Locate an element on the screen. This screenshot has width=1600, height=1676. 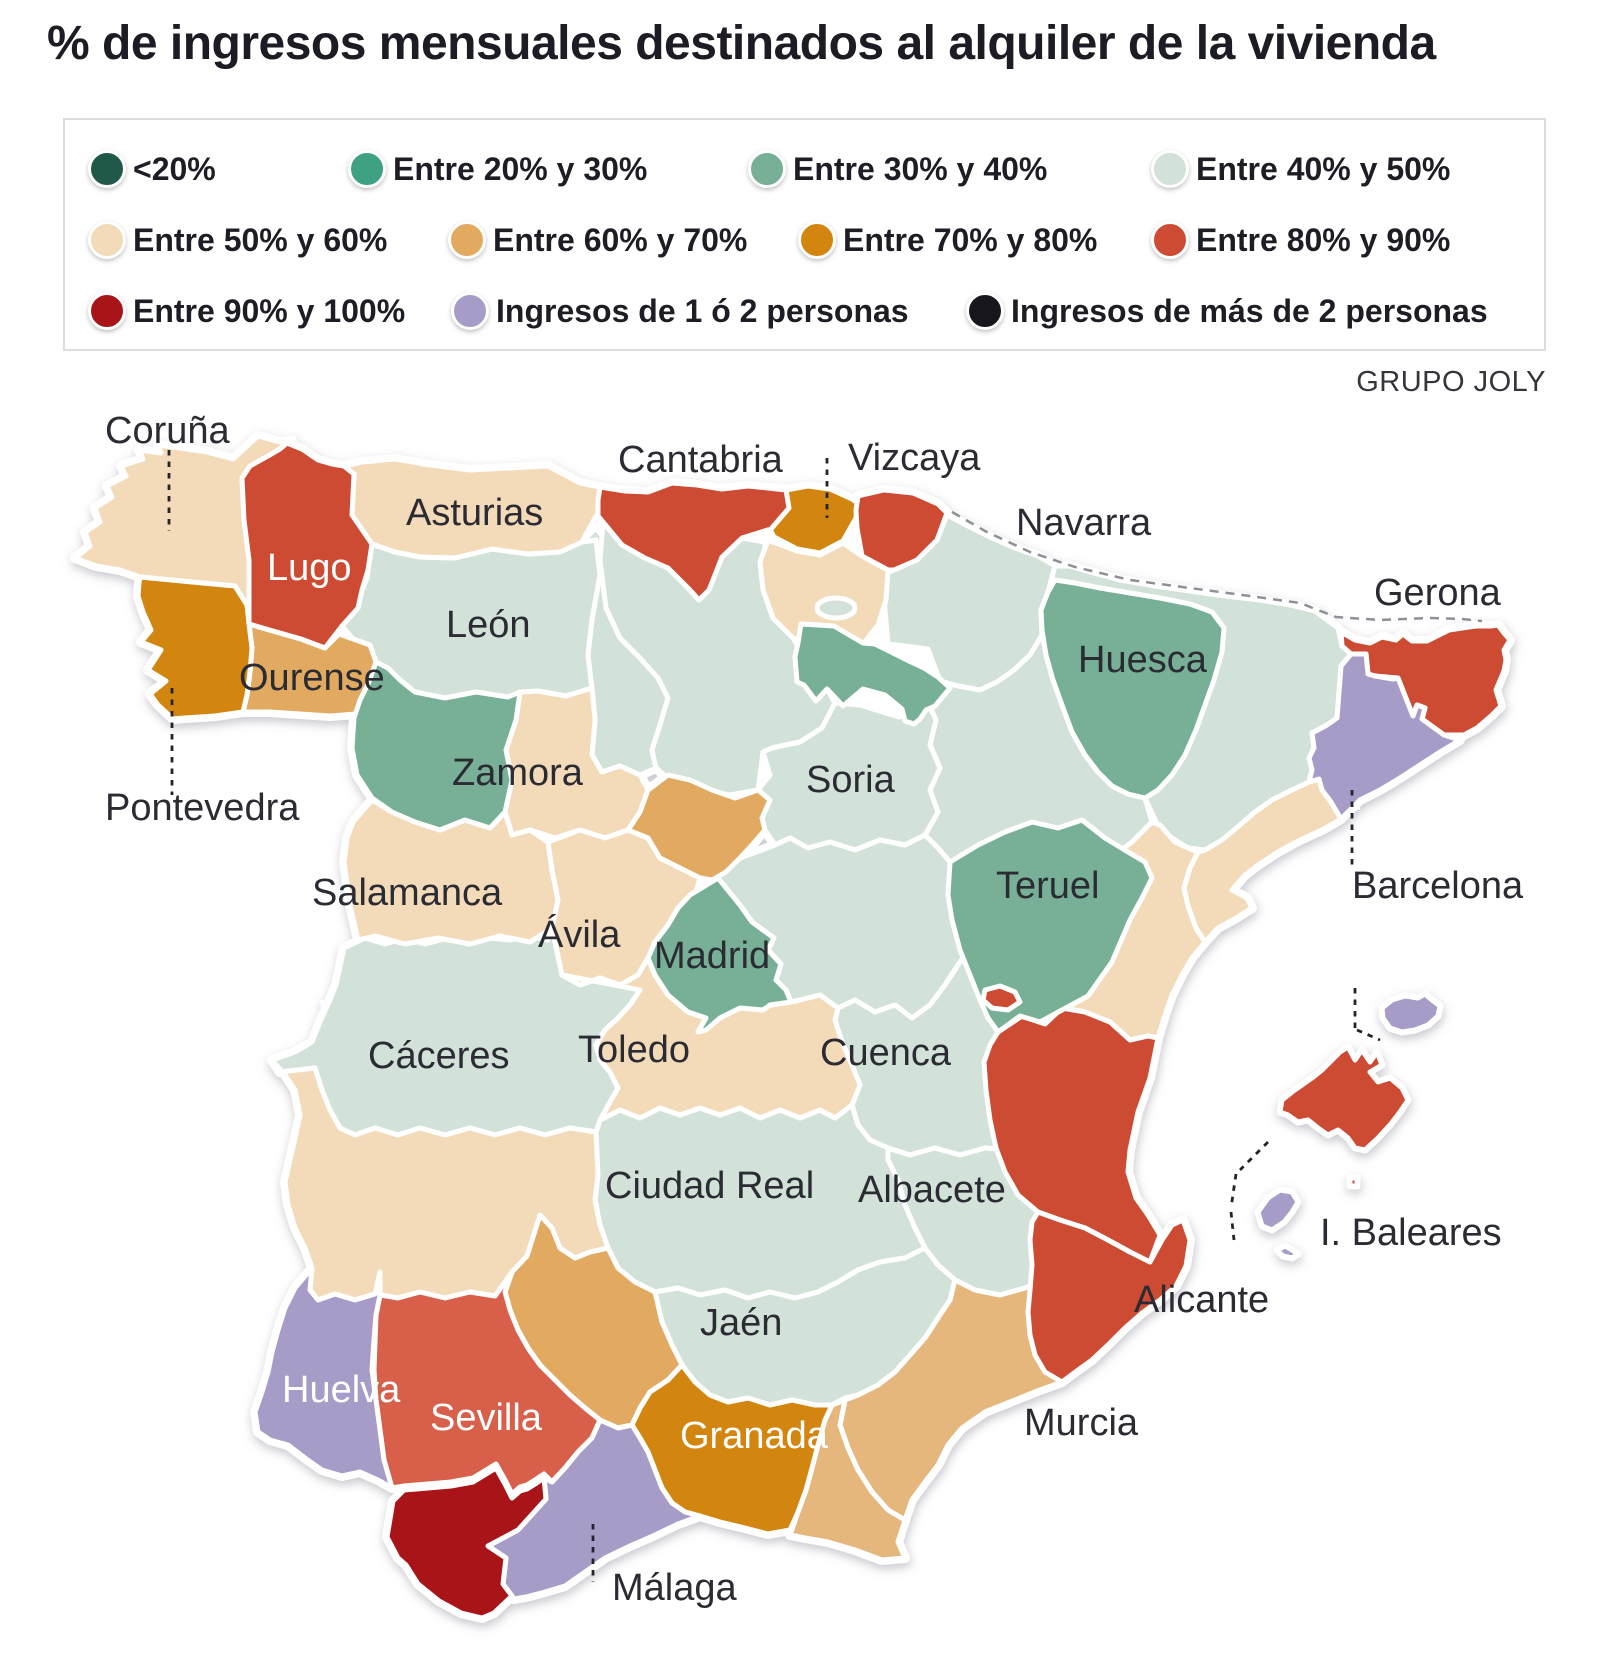
svg-text: Sevilla is located at coordinates (486, 1418).